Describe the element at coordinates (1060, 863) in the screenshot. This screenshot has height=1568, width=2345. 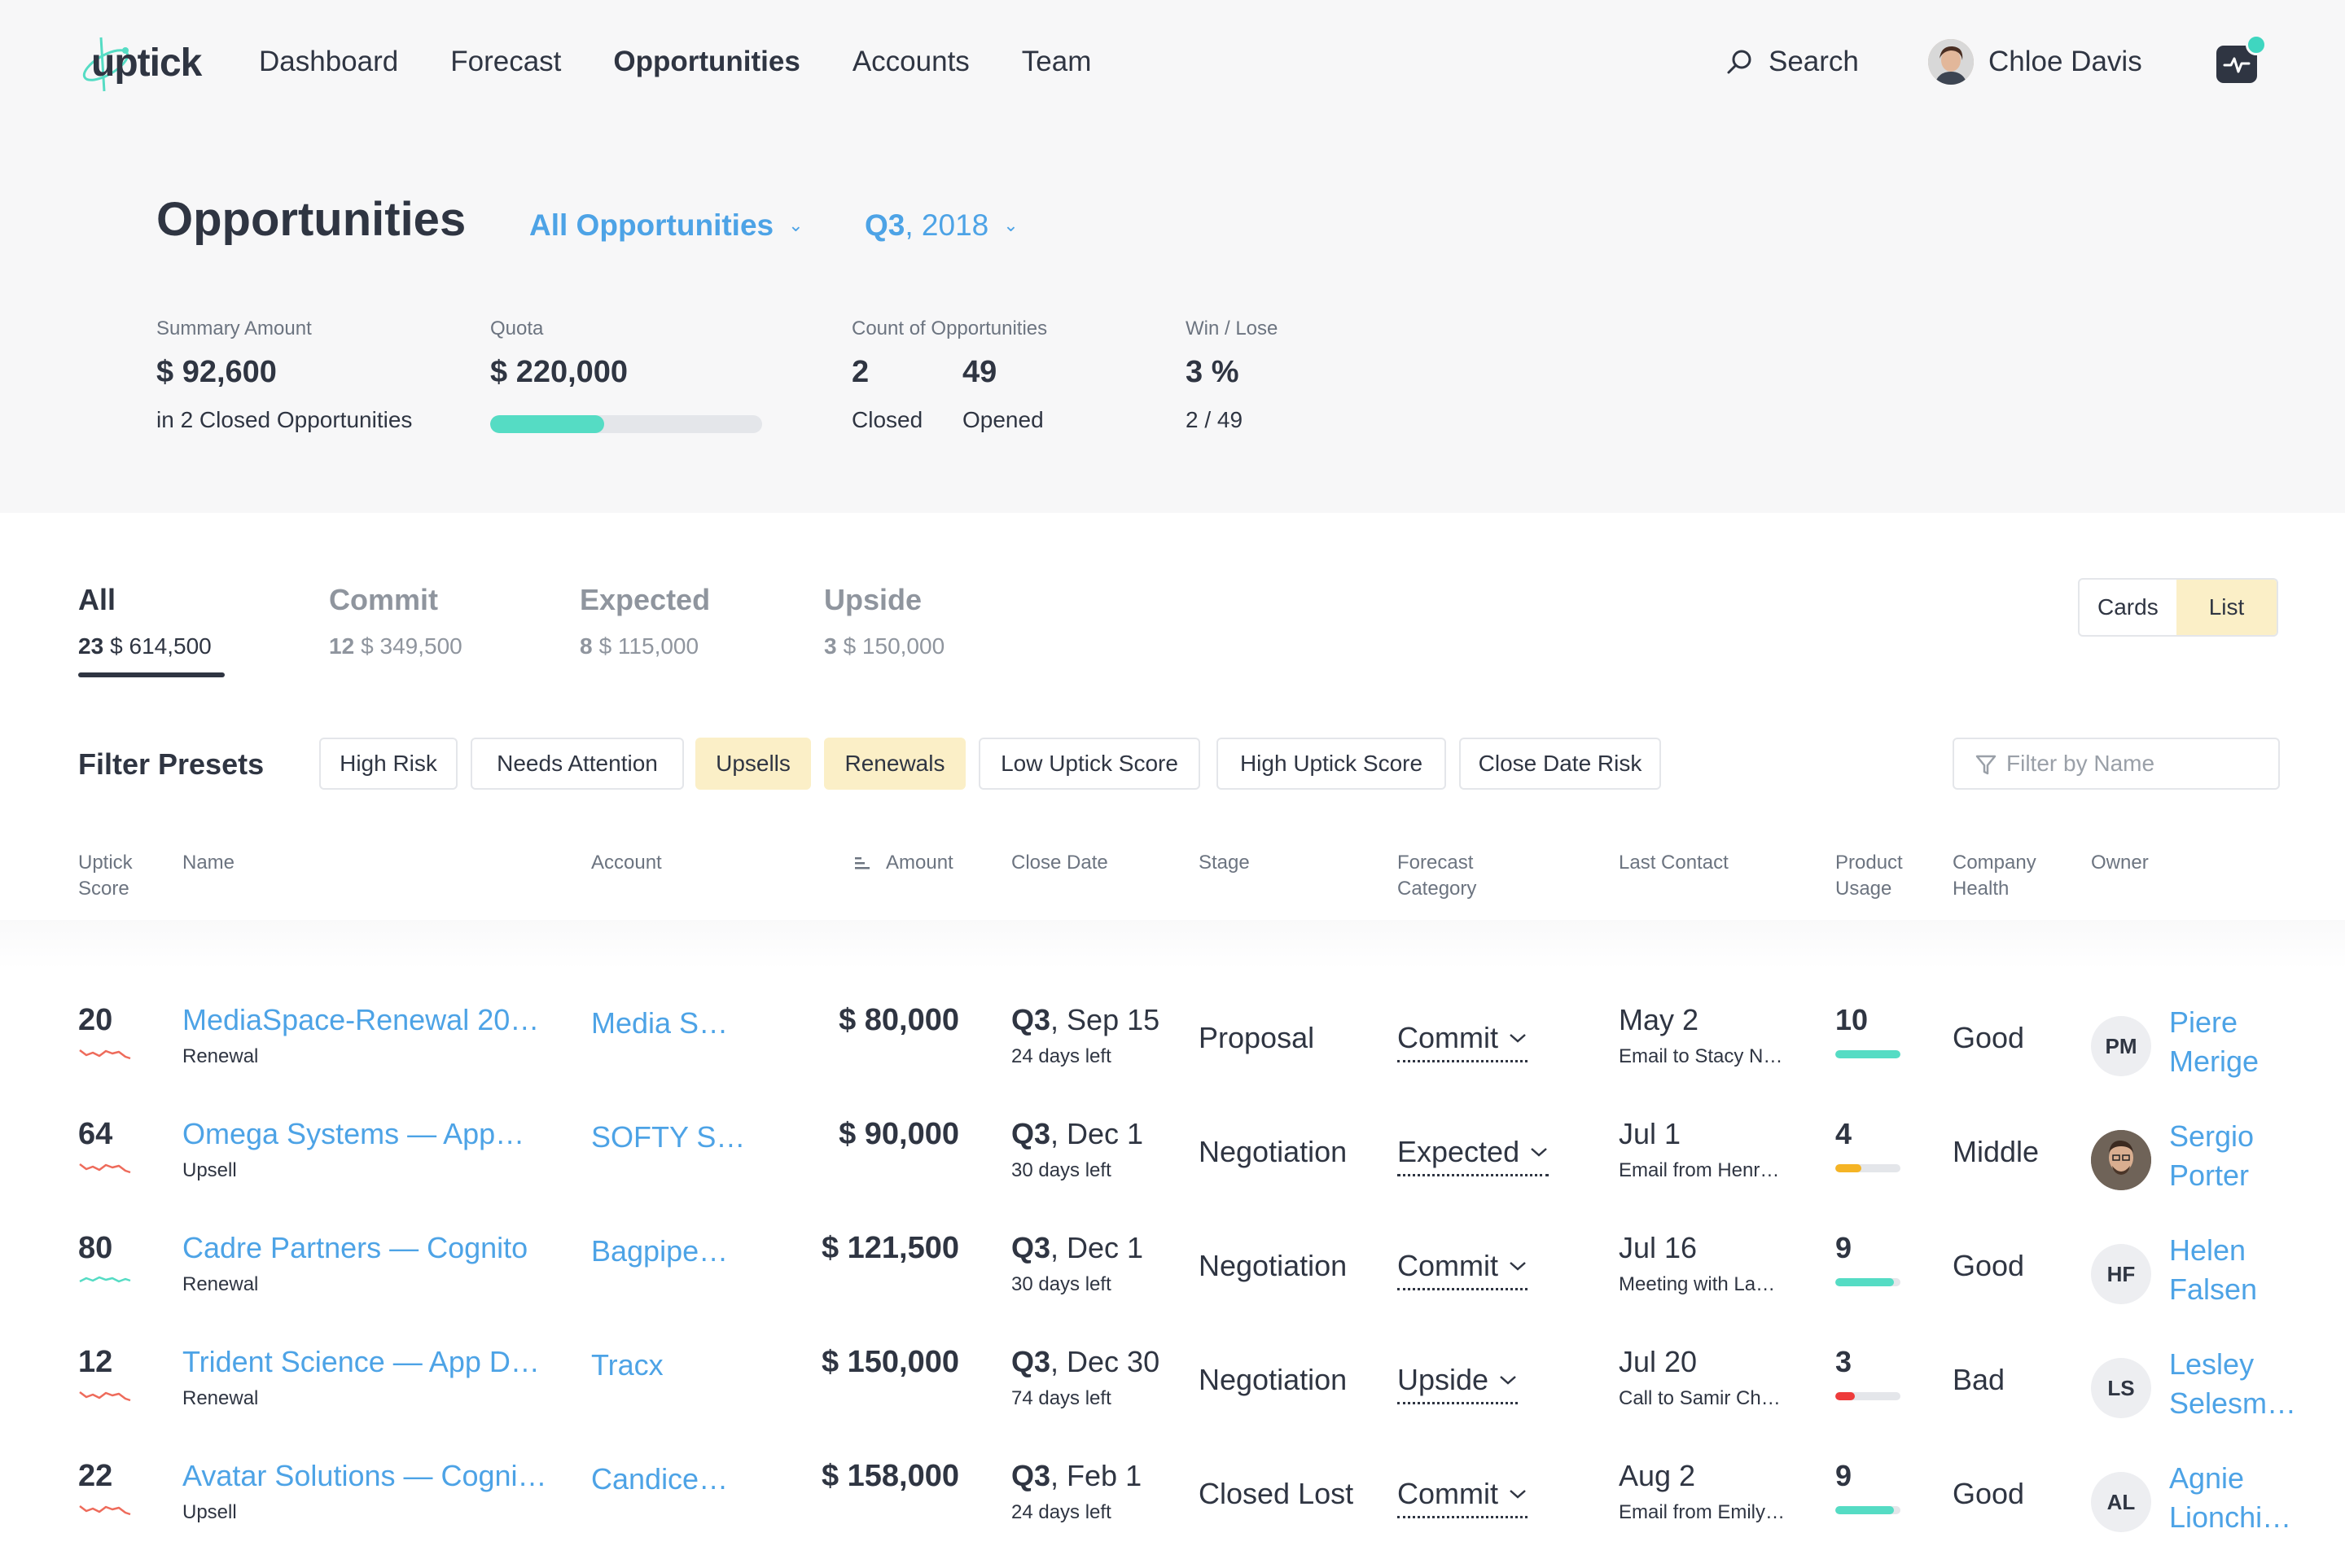
I see `col-close-date: Close Date` at that location.